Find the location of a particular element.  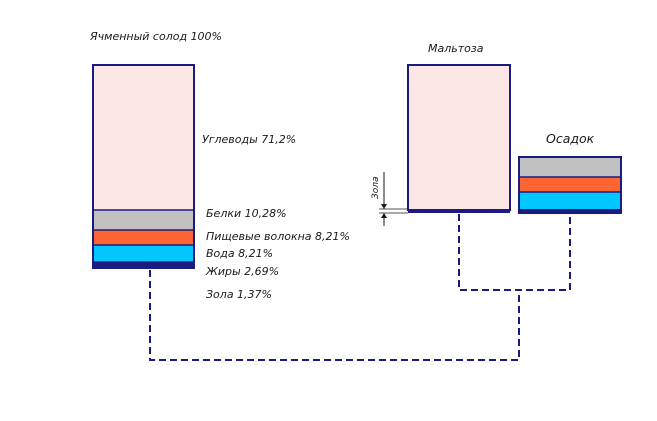

malt-column-frame is located at coordinates (143, 166).